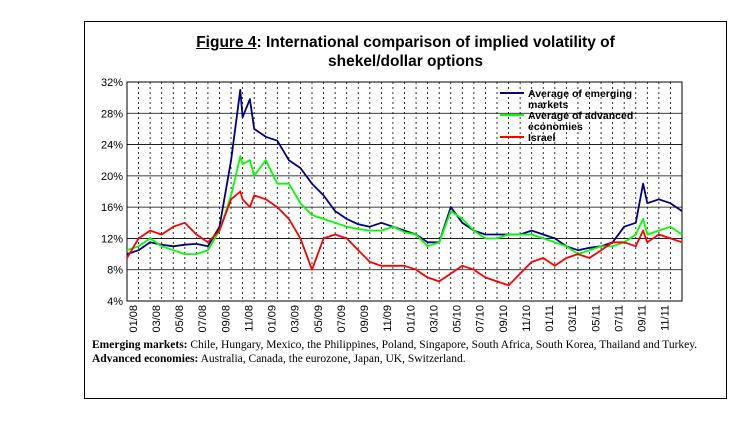 The image size is (748, 422). I want to click on x-tick-label: 01/09, so click(273, 319).